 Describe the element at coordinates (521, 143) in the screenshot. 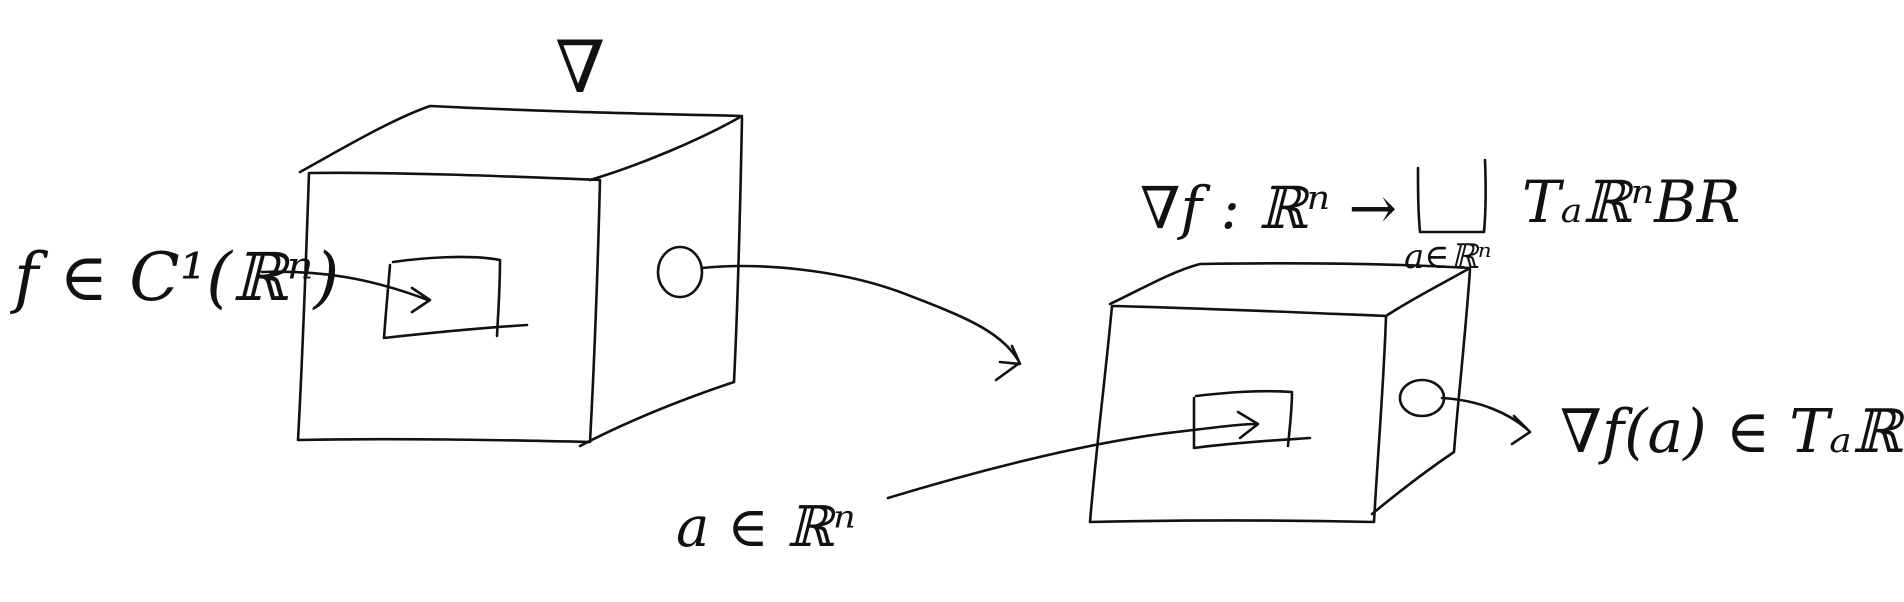

I see `left-box-top-face` at that location.